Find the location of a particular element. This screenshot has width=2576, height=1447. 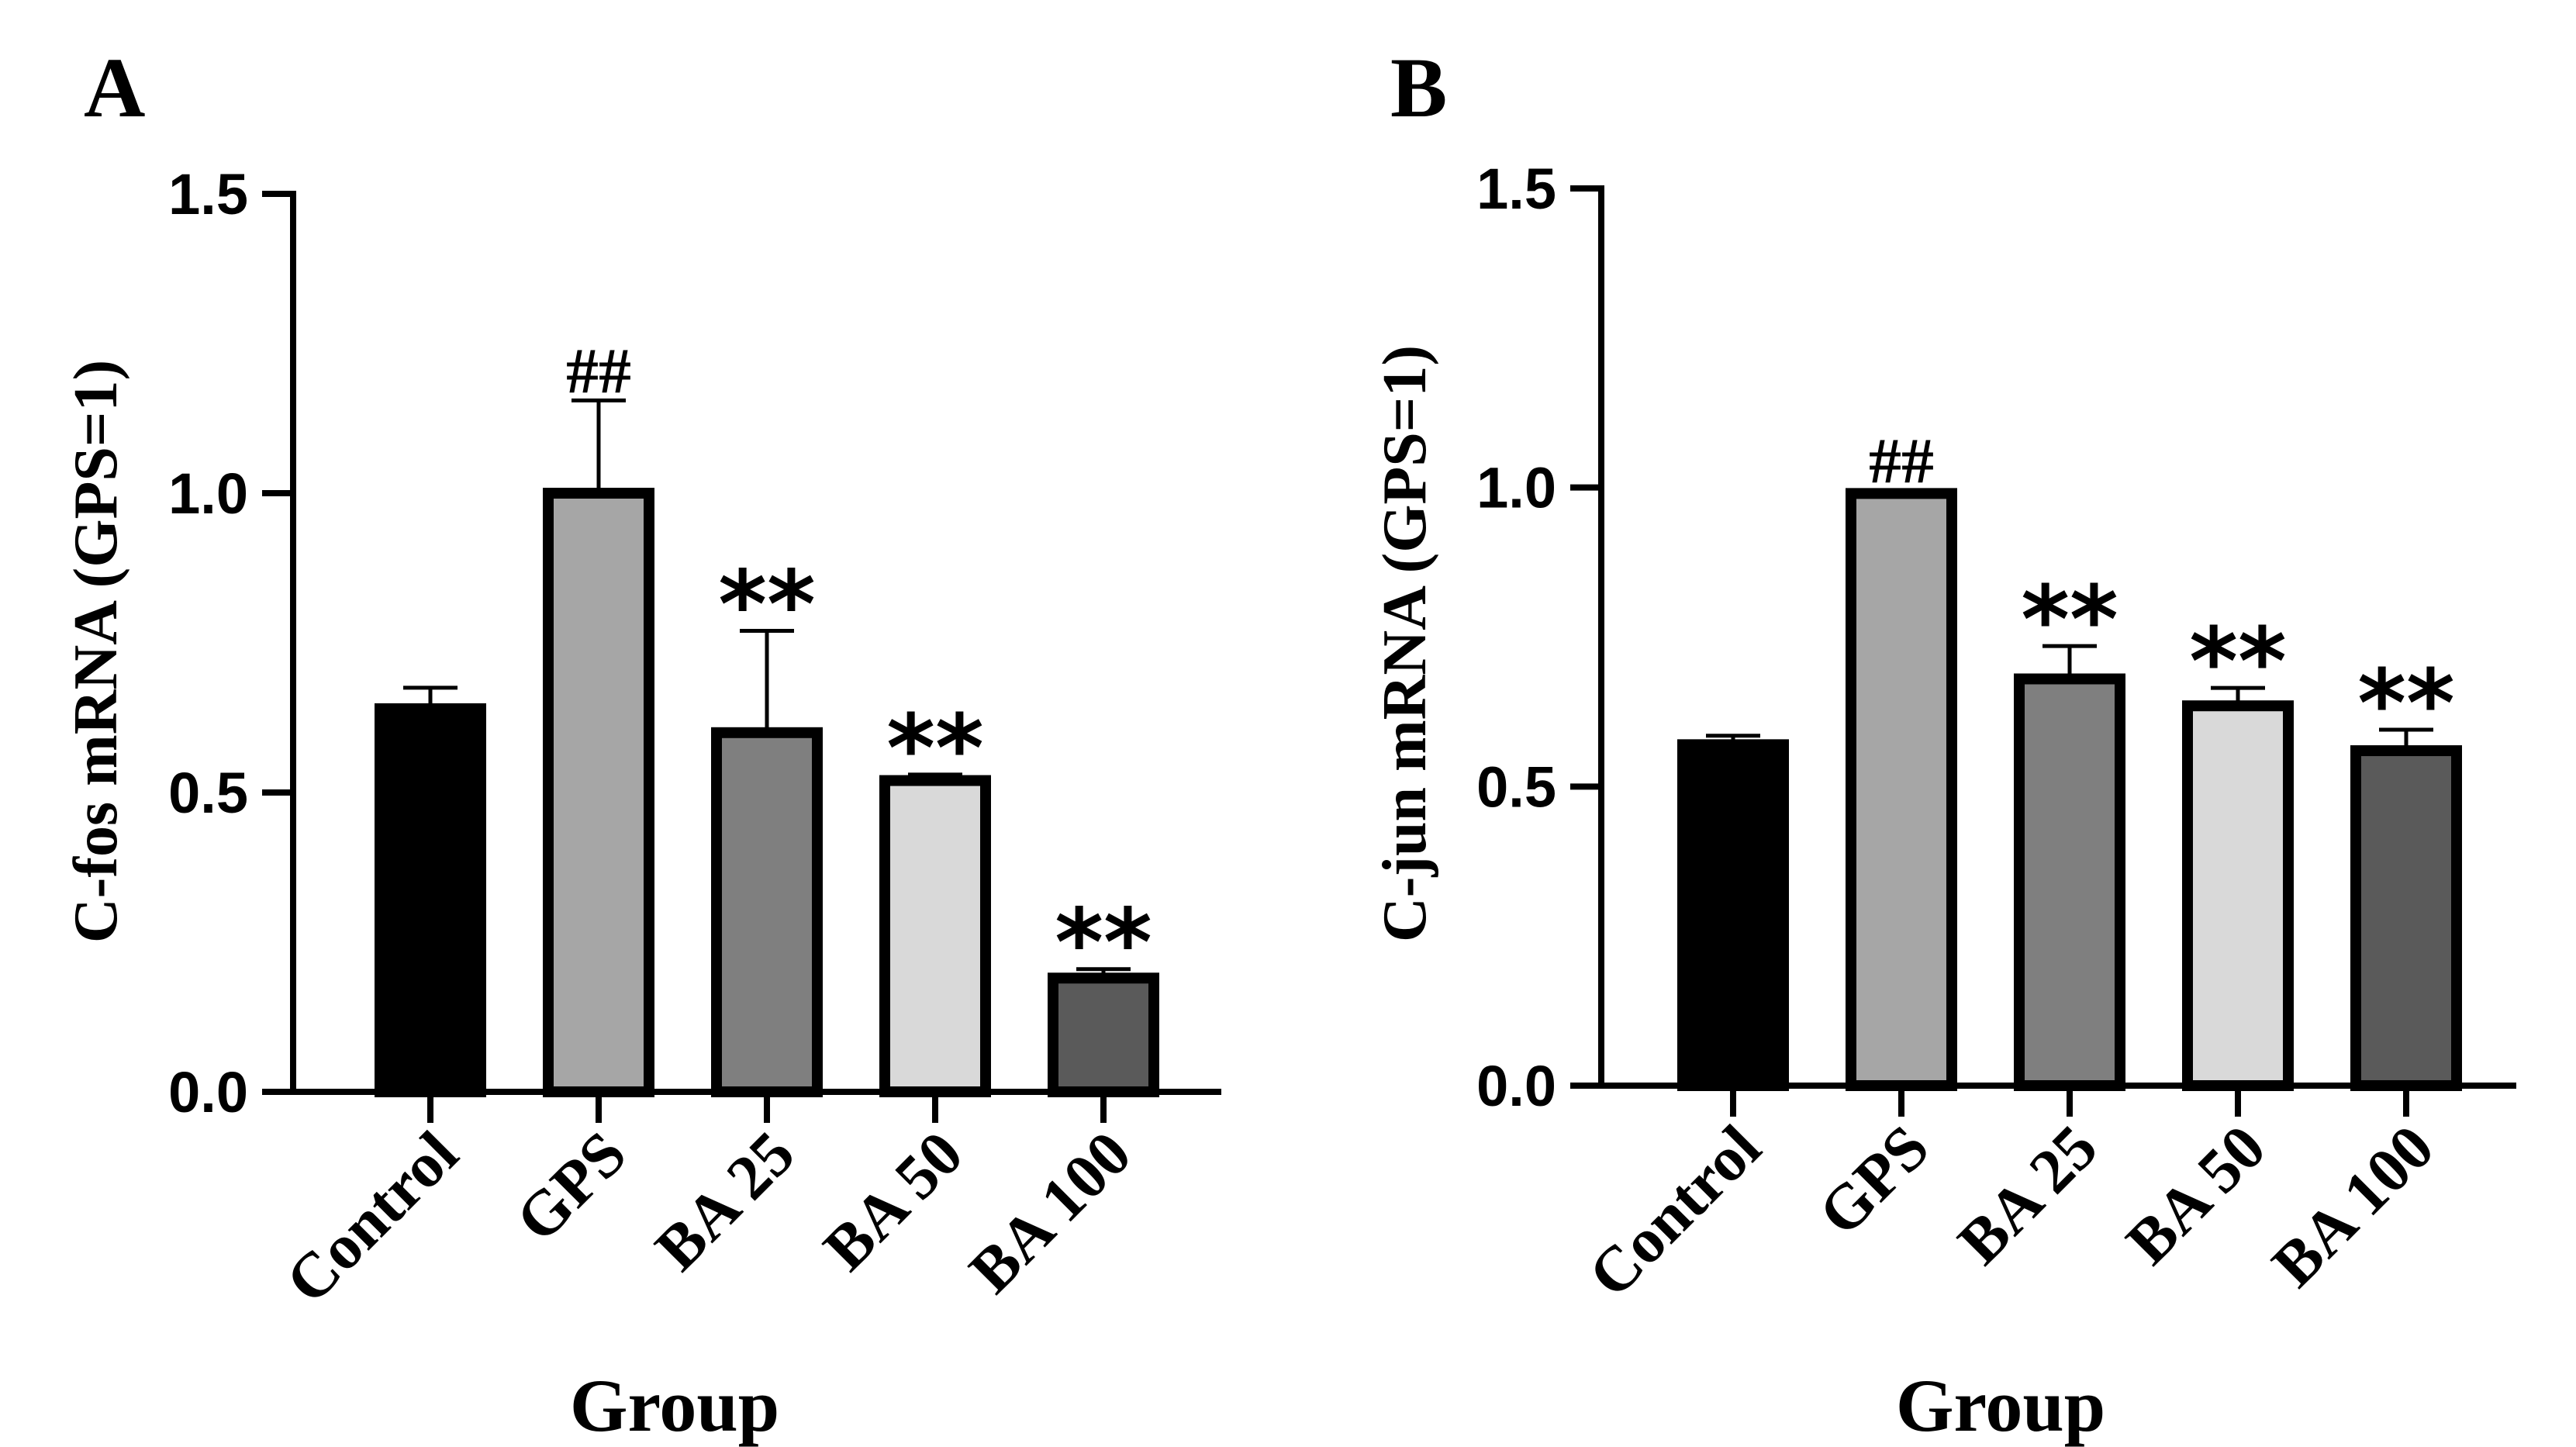

y-axis-title: C-jun mRNA (GPS=1) is located at coordinates (1405, 643).